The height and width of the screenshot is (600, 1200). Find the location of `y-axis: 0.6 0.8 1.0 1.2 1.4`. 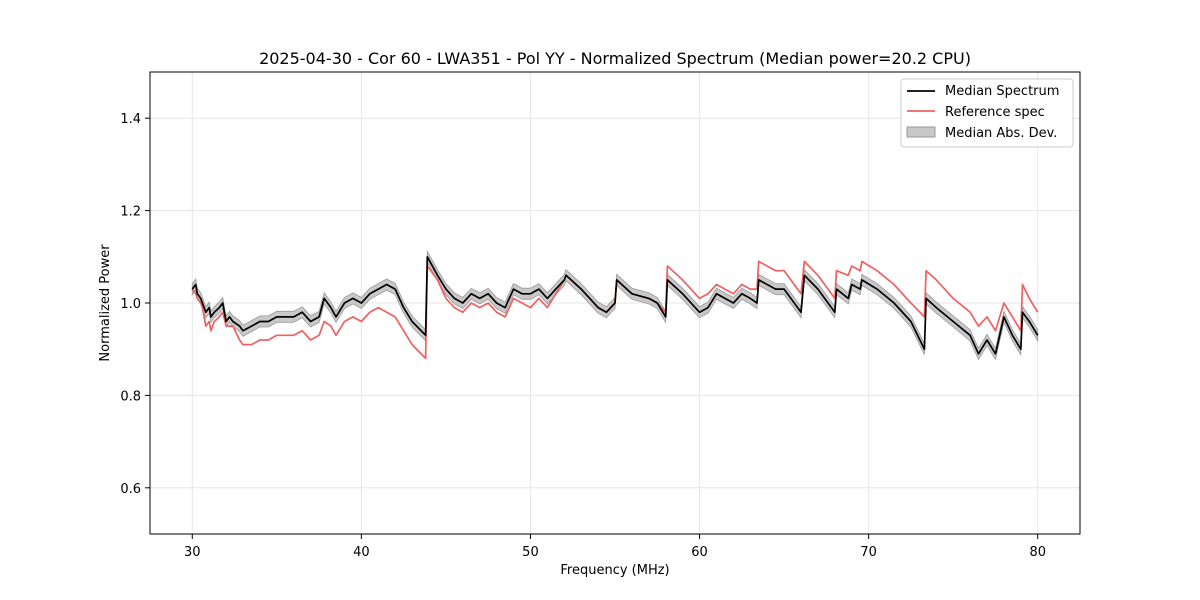

y-axis: 0.6 0.8 1.0 1.2 1.4 is located at coordinates (135, 304).